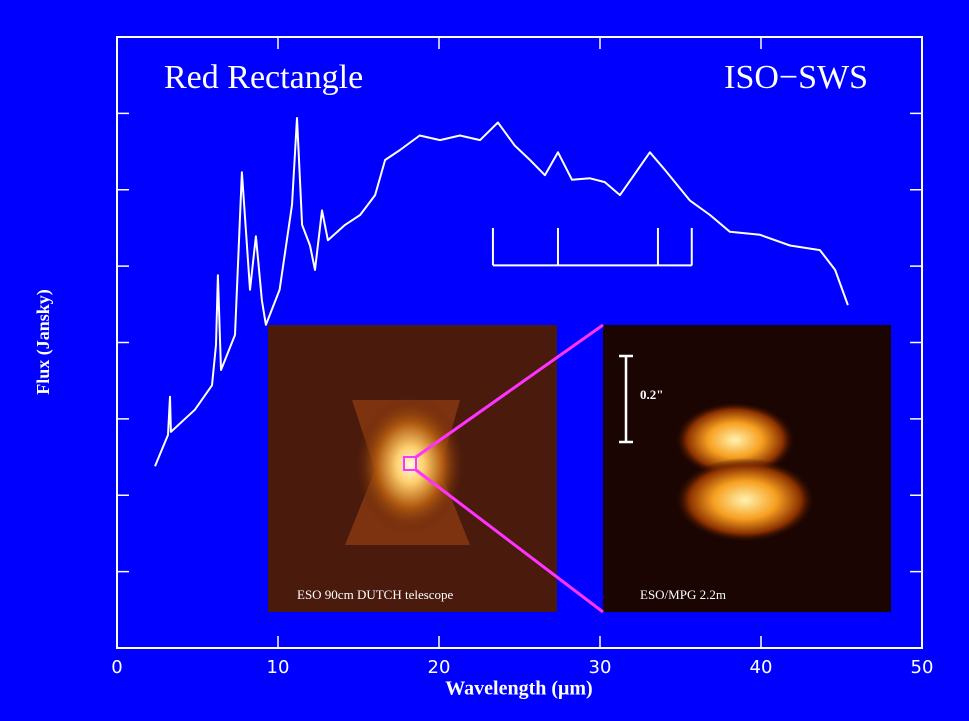  What do you see at coordinates (683, 594) in the screenshot?
I see `inset-caption: ESO/MPG 2.2m` at bounding box center [683, 594].